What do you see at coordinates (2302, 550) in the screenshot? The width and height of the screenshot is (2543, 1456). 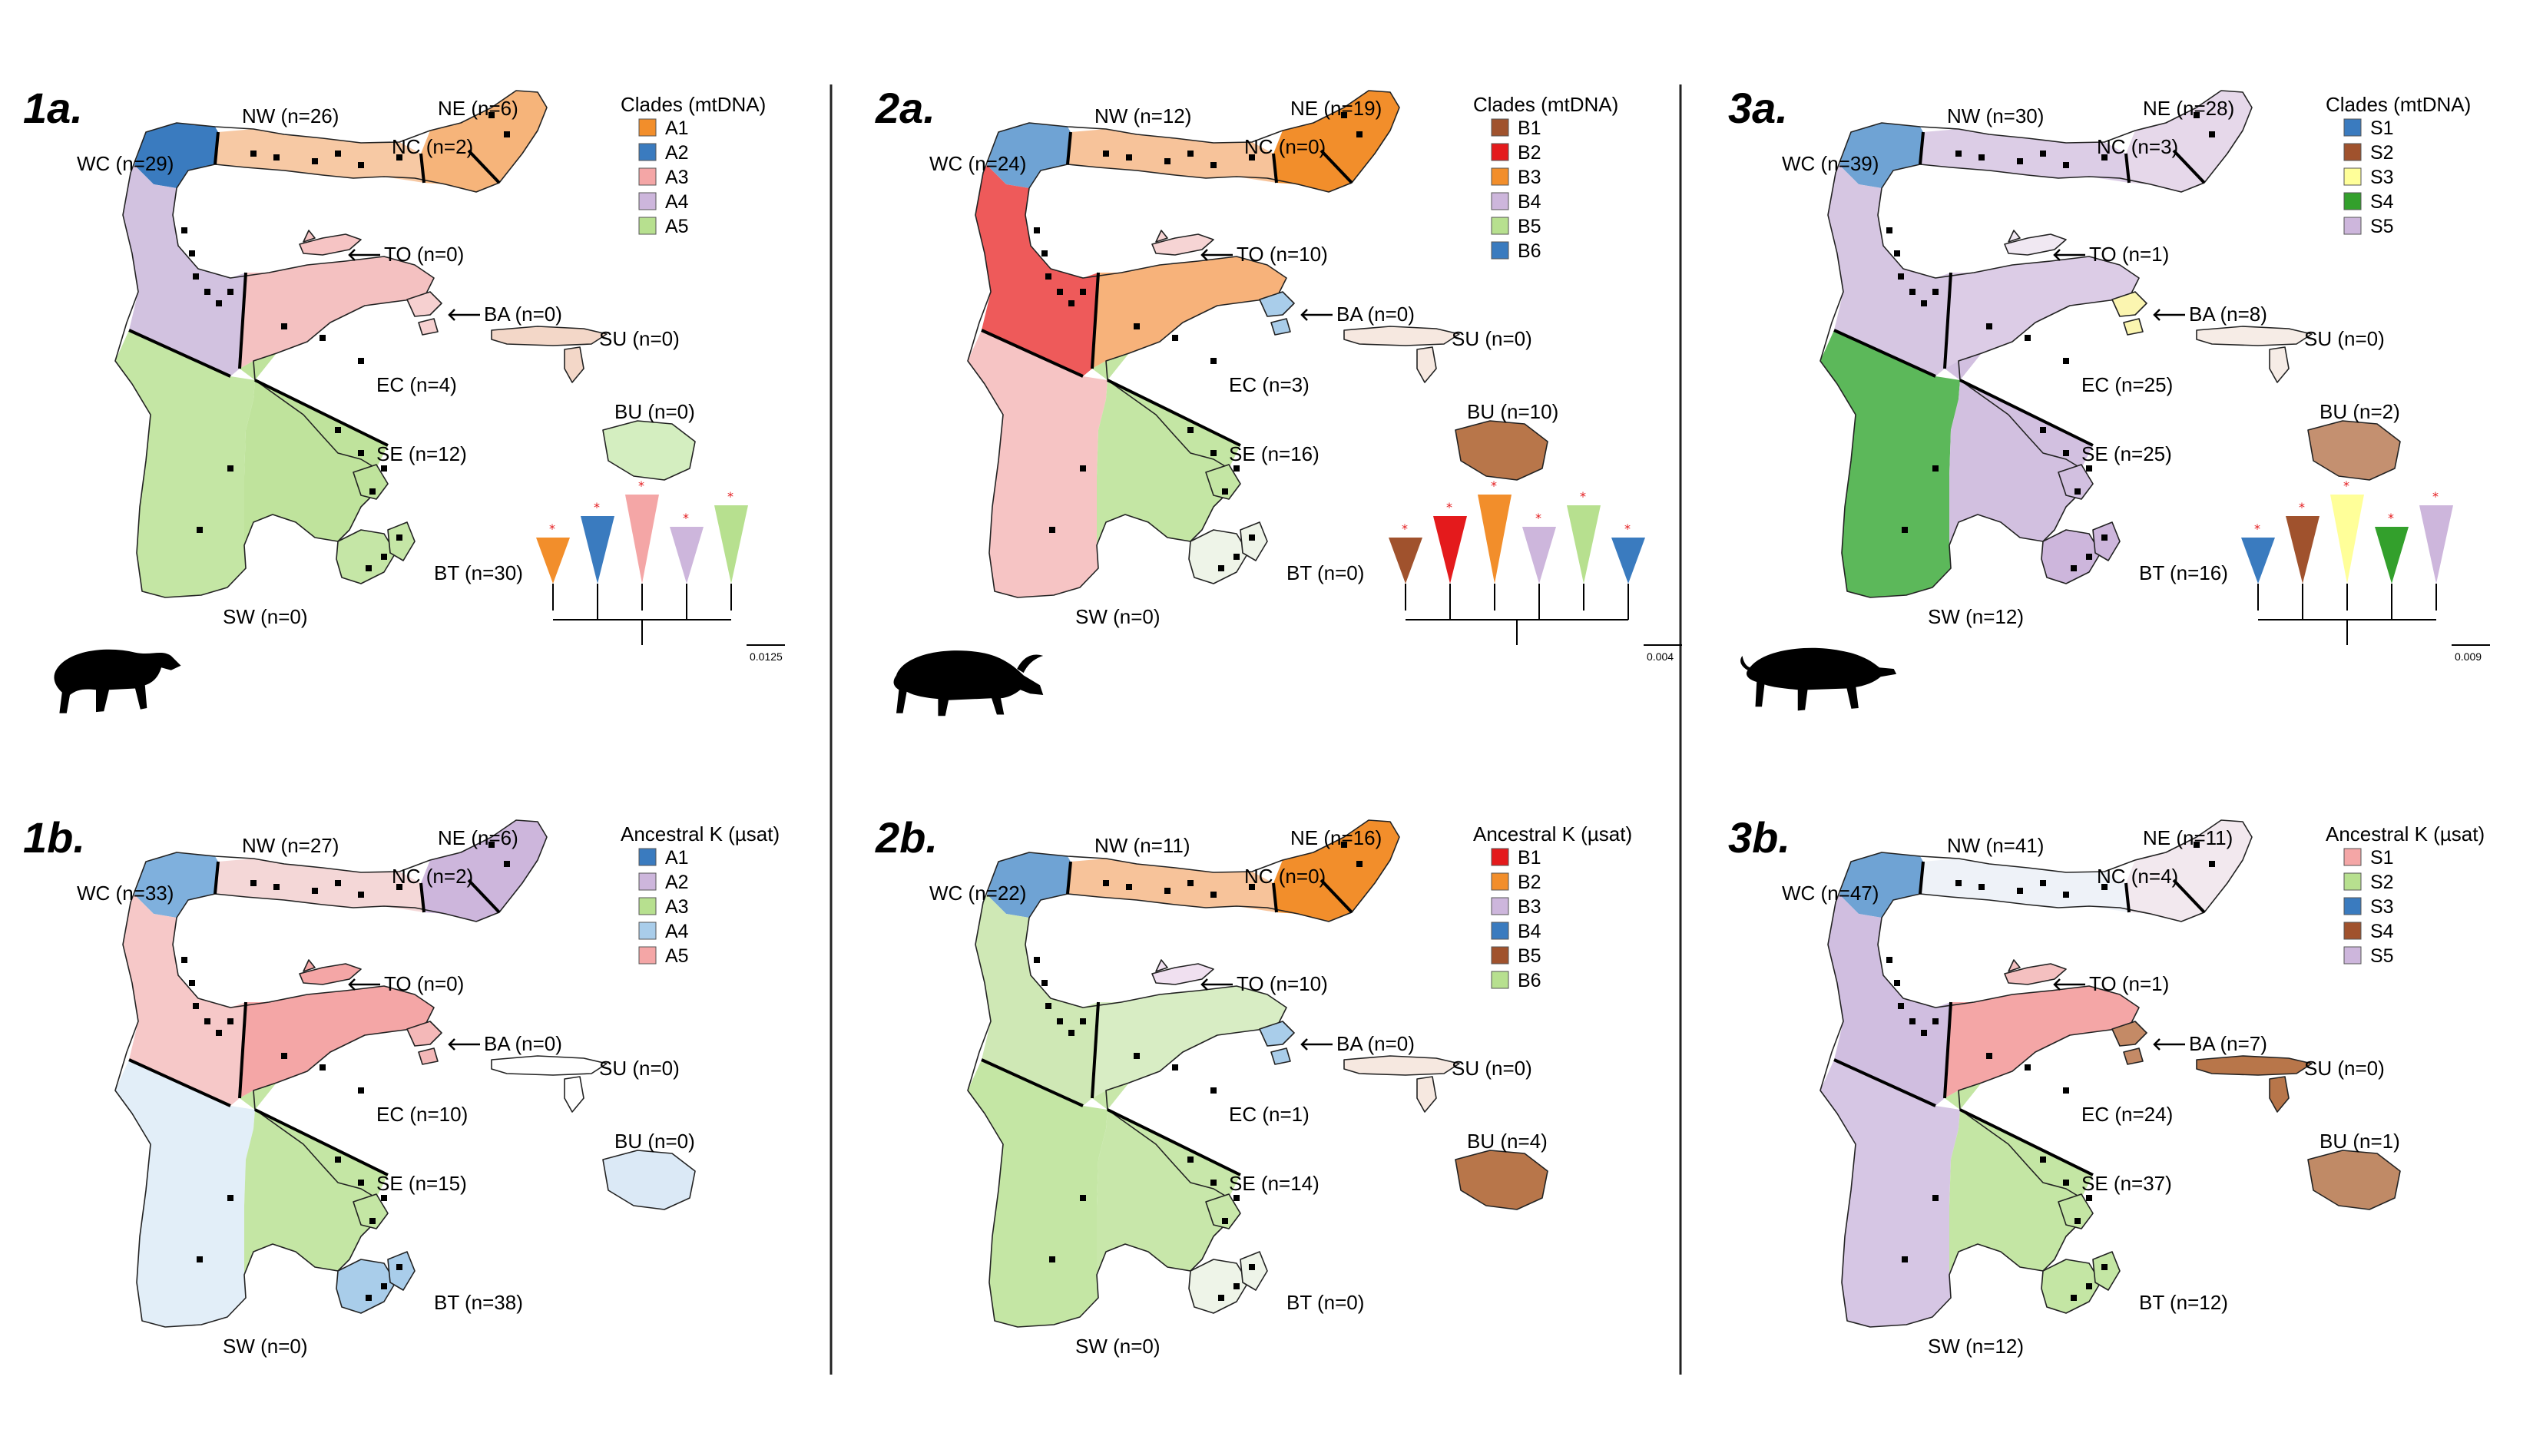 I see `clade-triangle` at bounding box center [2302, 550].